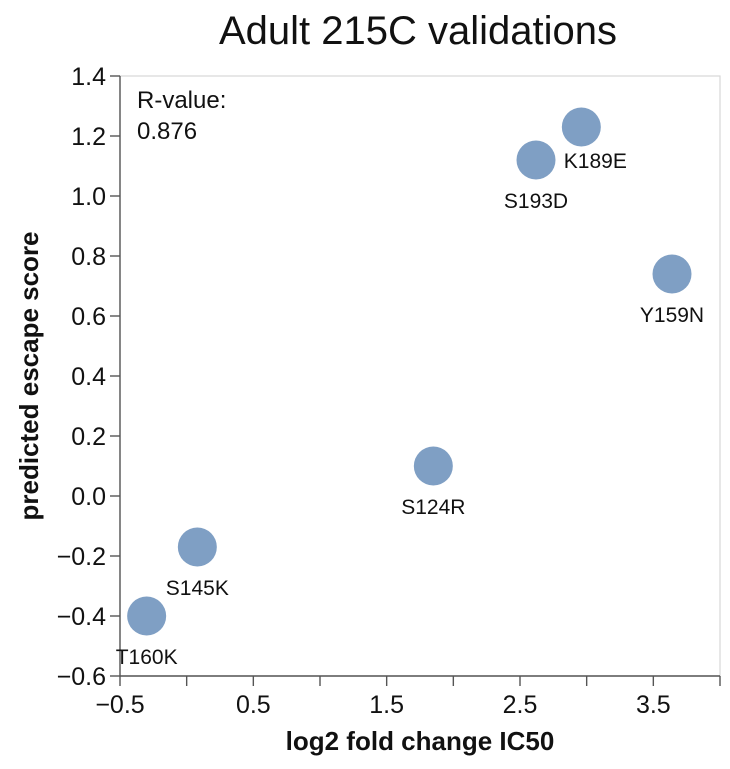  Describe the element at coordinates (88, 77) in the screenshot. I see `y-tick-label: 1.4` at that location.